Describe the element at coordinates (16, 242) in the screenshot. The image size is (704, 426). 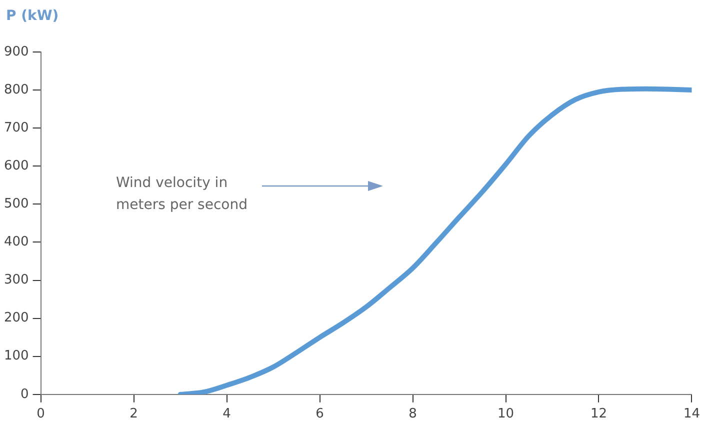
I see `y-tick-label: 400` at that location.